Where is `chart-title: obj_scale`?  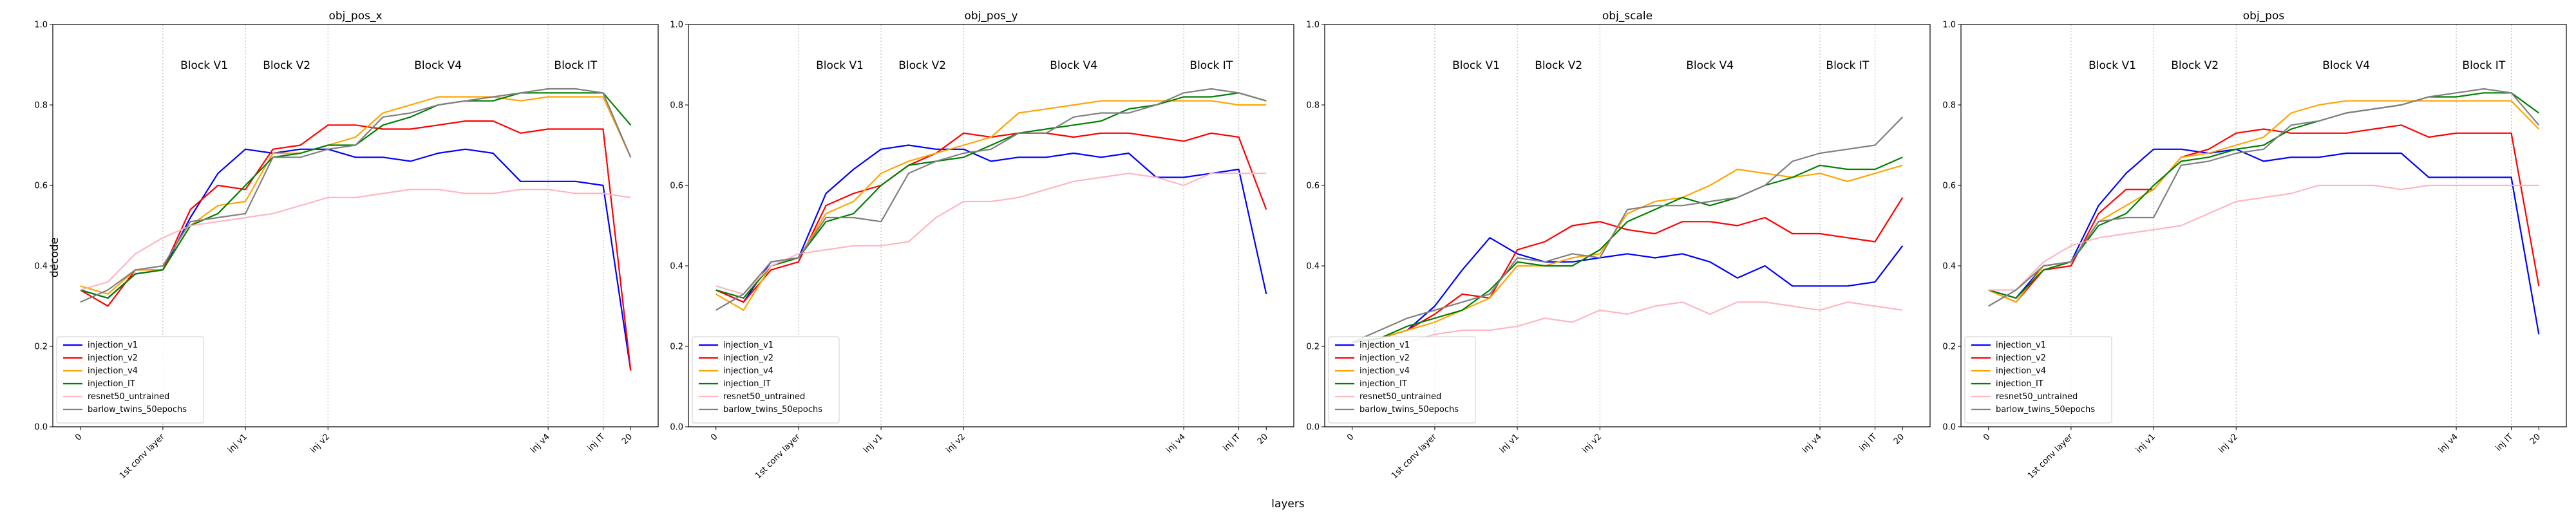
chart-title: obj_scale is located at coordinates (1628, 16).